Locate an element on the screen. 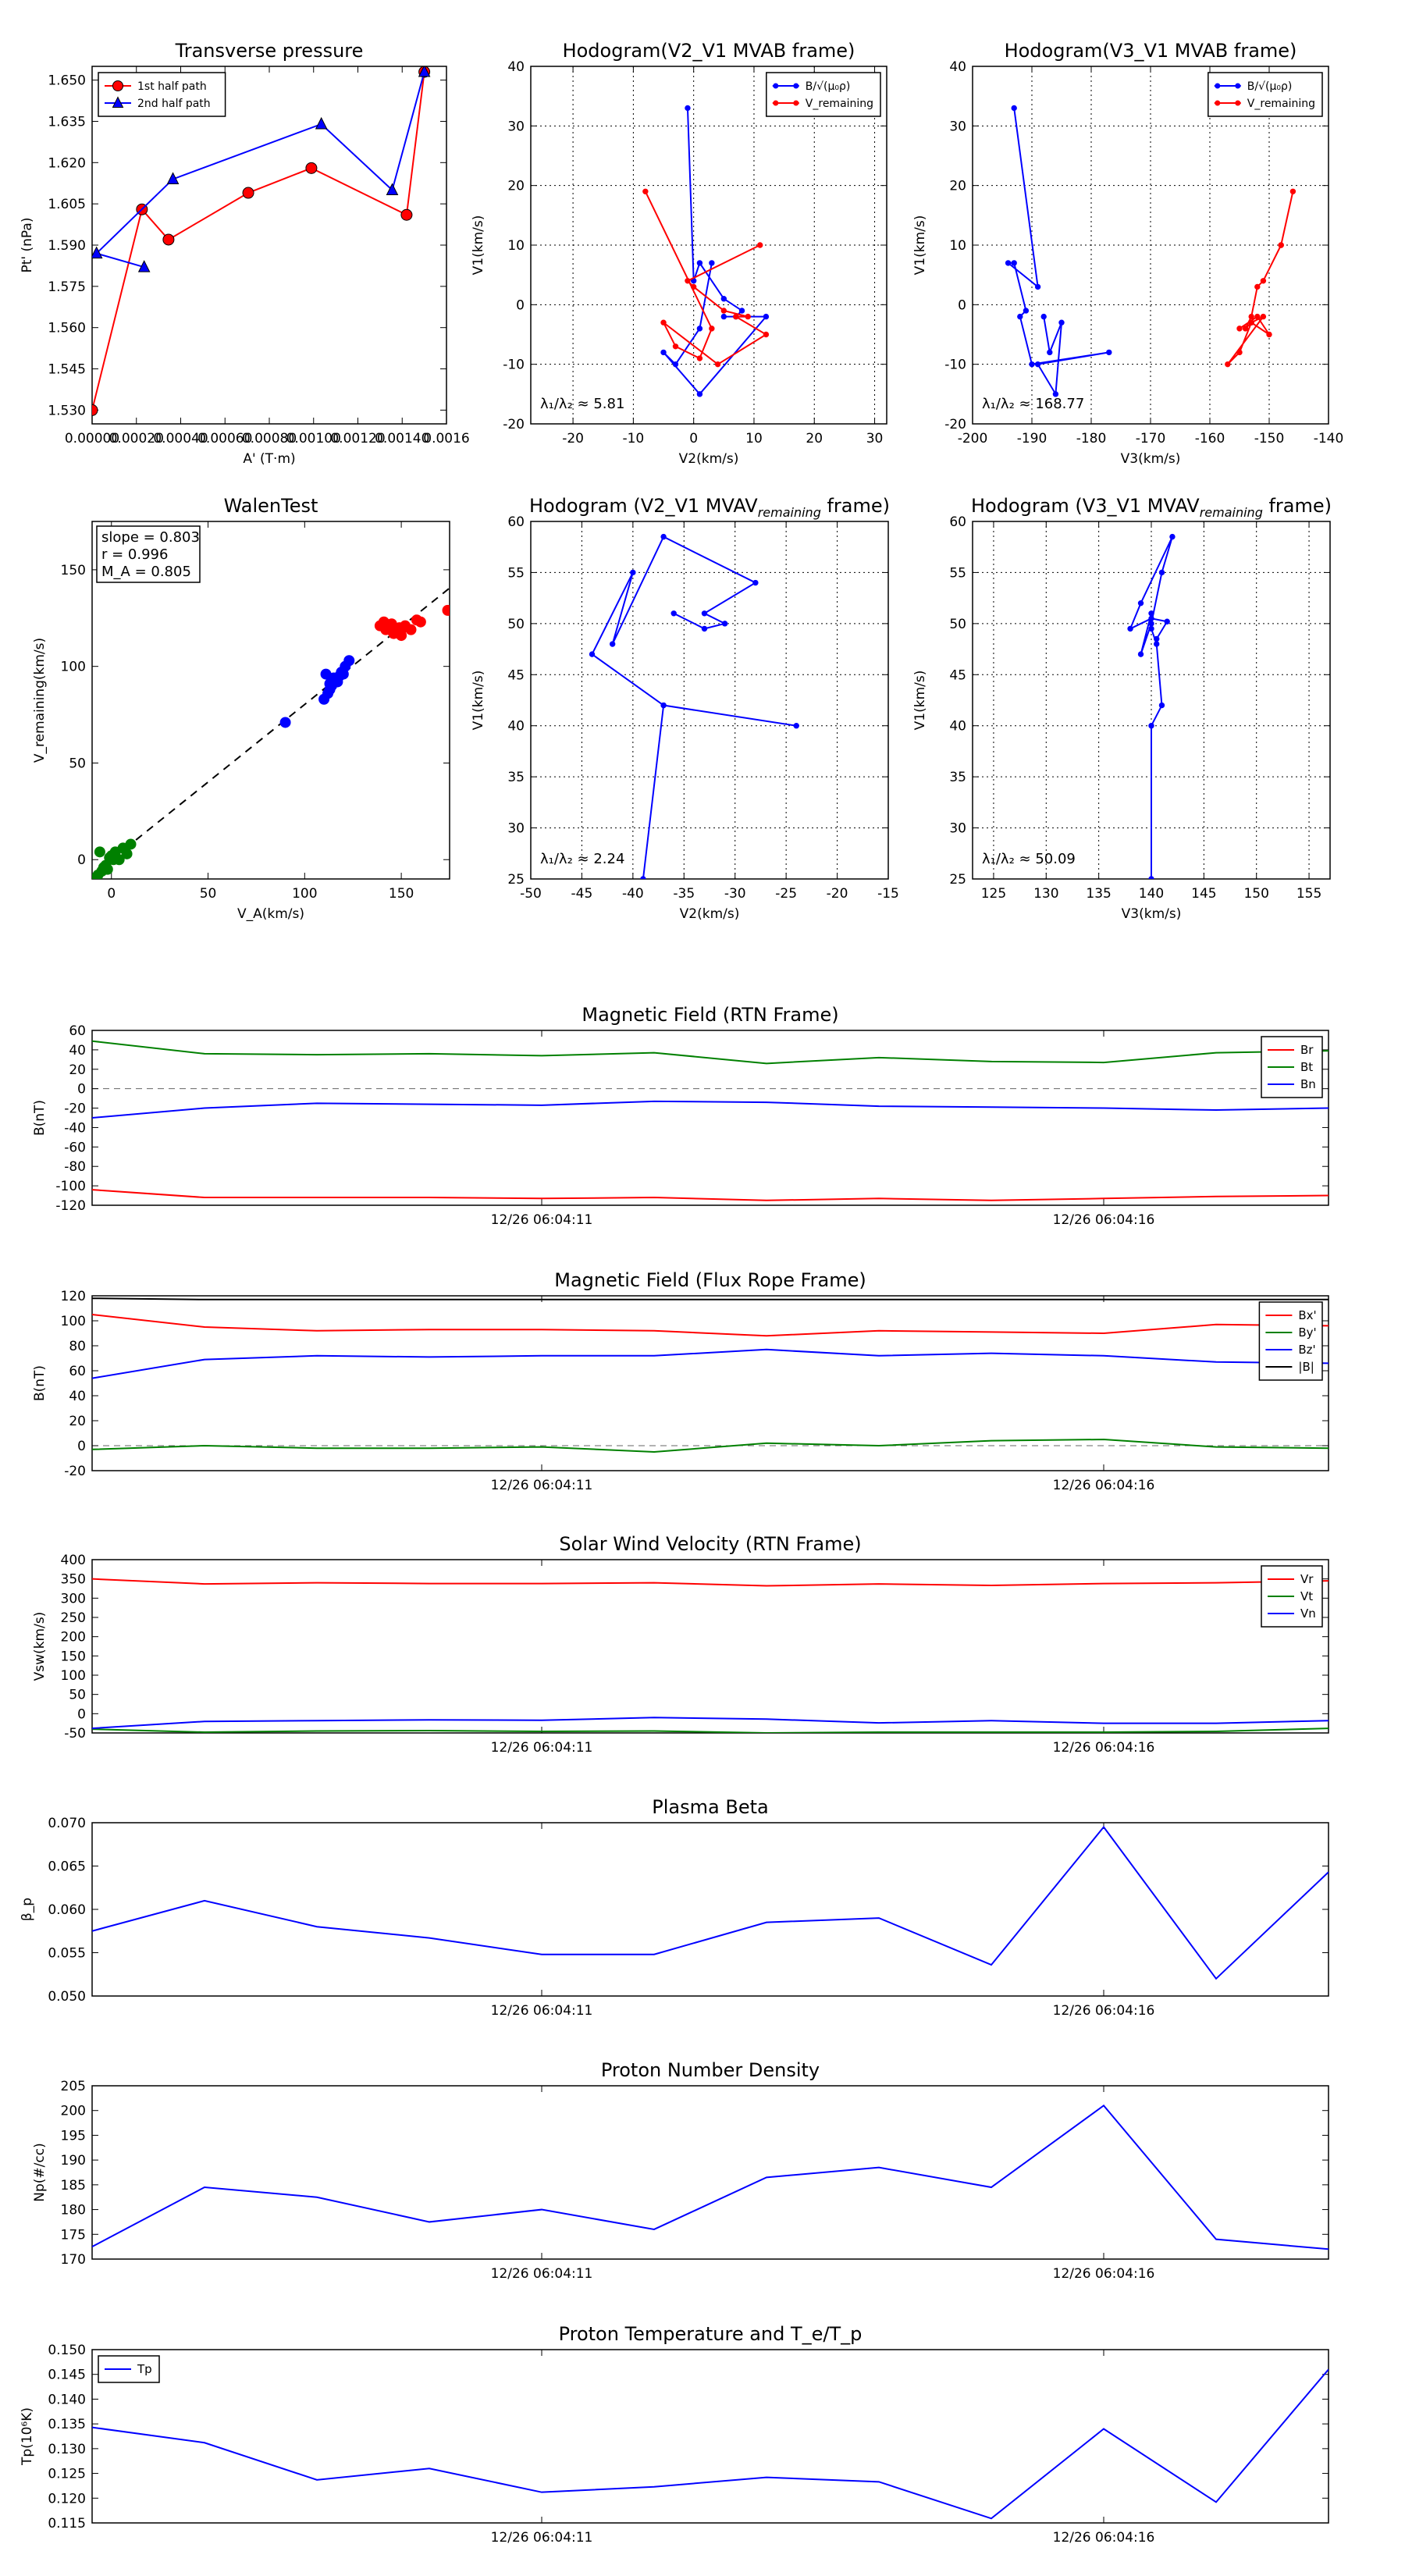  y-tick-label: 350 is located at coordinates (73, 1580).